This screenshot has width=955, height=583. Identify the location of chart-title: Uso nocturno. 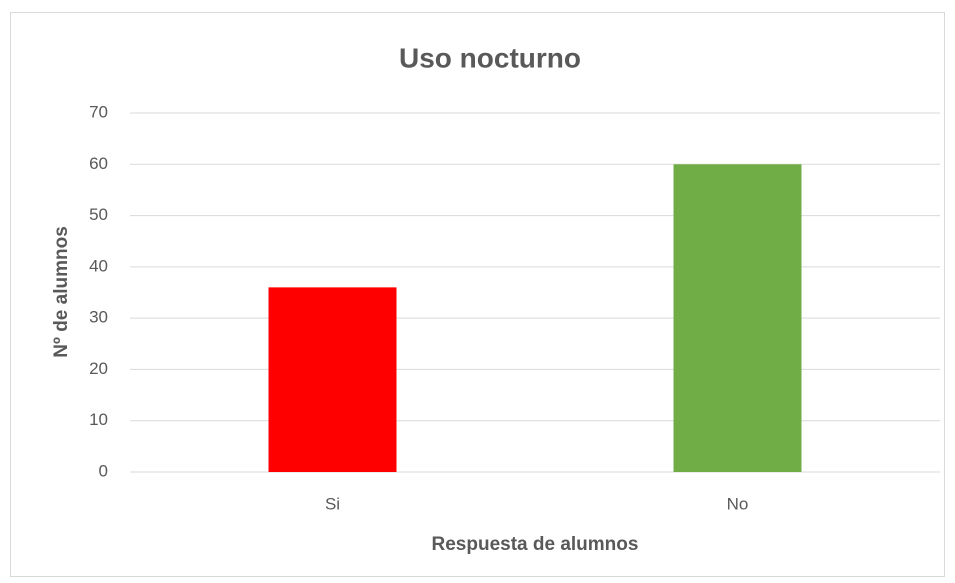
(490, 57).